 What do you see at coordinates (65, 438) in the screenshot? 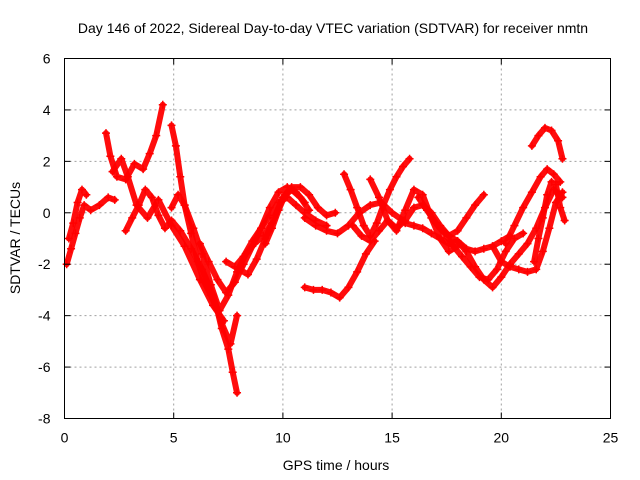
I see `x-tick-label: 0` at bounding box center [65, 438].